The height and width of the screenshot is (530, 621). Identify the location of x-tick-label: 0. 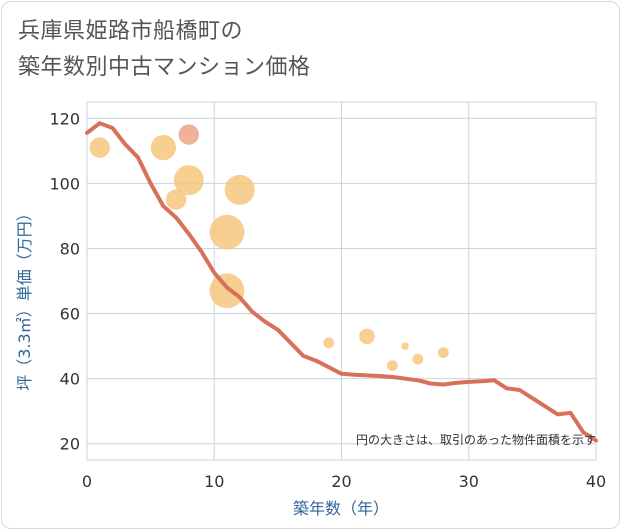
(87, 481).